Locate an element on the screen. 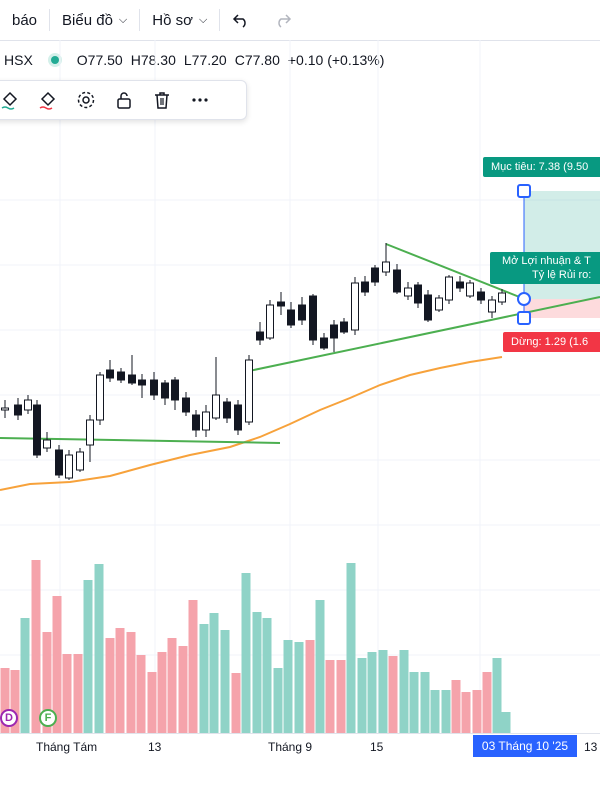 This screenshot has width=600, height=800. chart-menu-label: Biểu đồ is located at coordinates (87, 20).